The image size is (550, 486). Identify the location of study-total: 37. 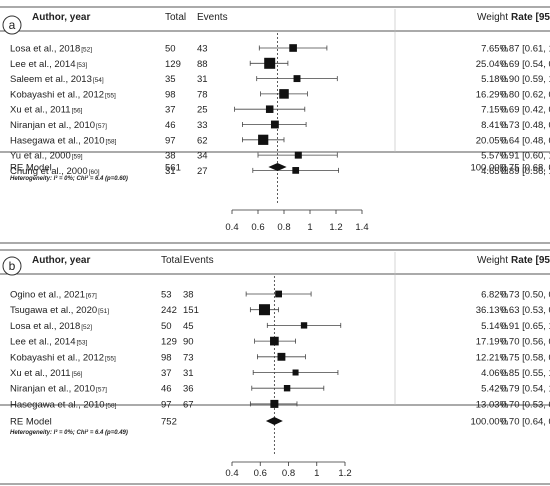
(170, 110).